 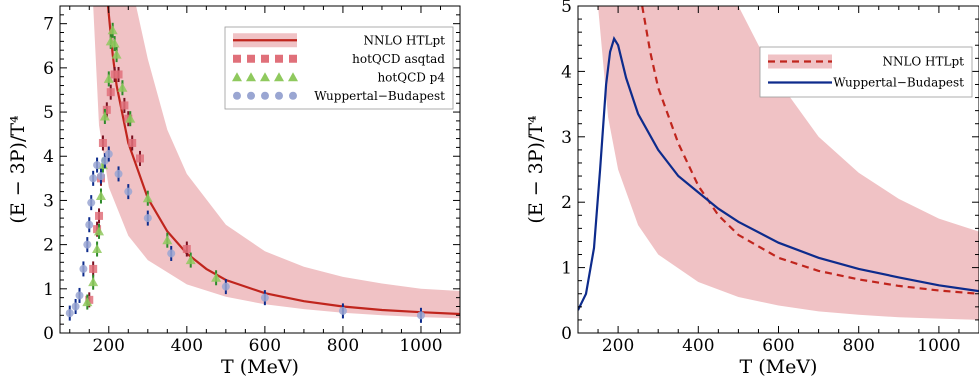 I want to click on y-axis-label: (E − 3P)/T⁴, so click(x=536, y=169).